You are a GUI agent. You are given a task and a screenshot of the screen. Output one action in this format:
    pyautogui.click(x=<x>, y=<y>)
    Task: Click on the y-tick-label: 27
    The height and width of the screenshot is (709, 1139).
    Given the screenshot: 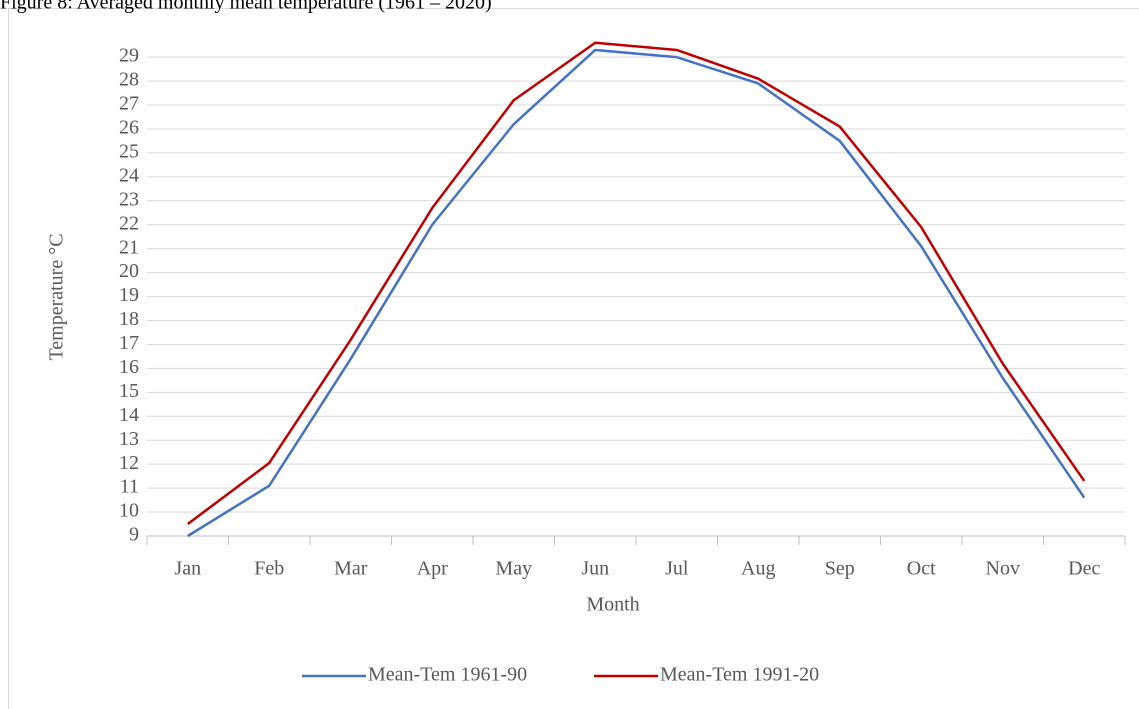 What is the action you would take?
    pyautogui.click(x=129, y=104)
    